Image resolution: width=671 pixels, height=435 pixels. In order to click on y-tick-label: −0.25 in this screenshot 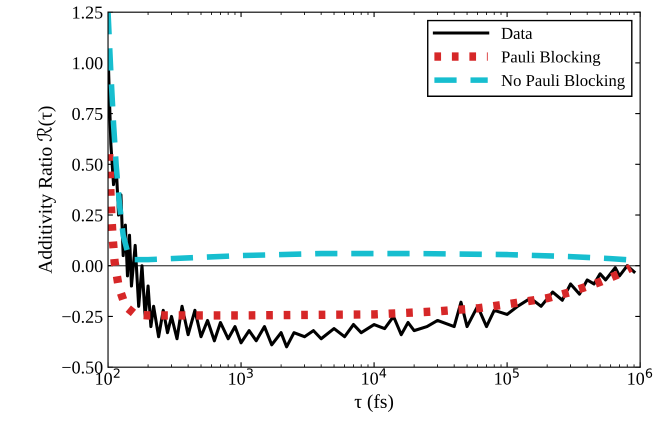, I will do `click(82, 316)`.